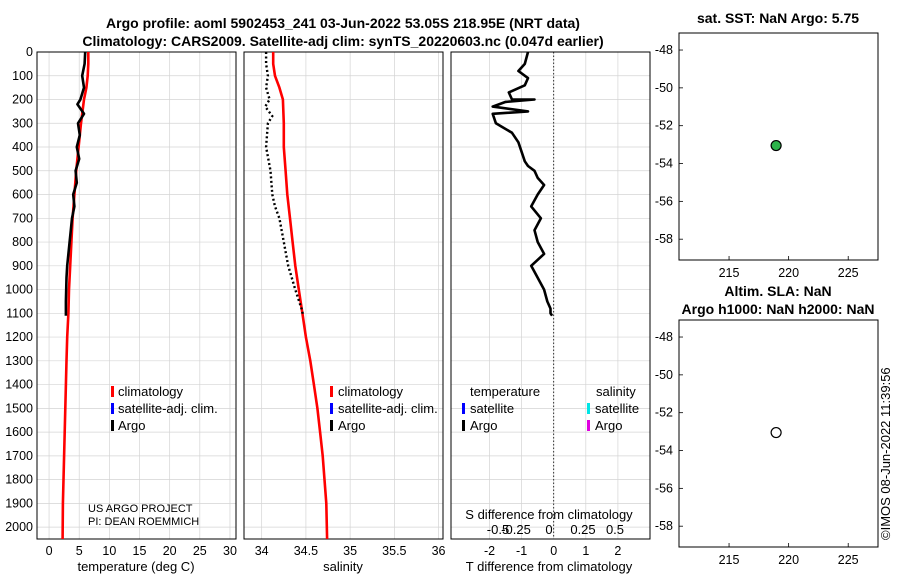 The height and width of the screenshot is (580, 900). I want to click on x-tick-3-225: 225, so click(848, 273).